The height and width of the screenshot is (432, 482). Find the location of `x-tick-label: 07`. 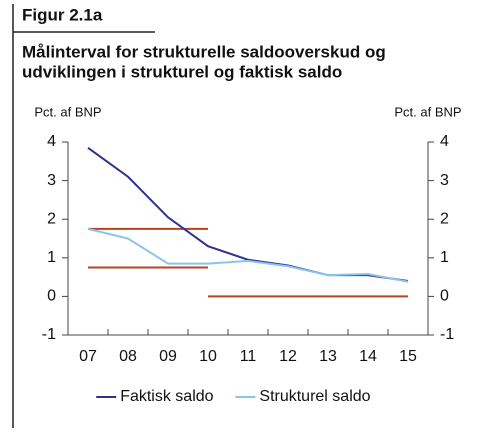

x-tick-label: 07 is located at coordinates (88, 356).